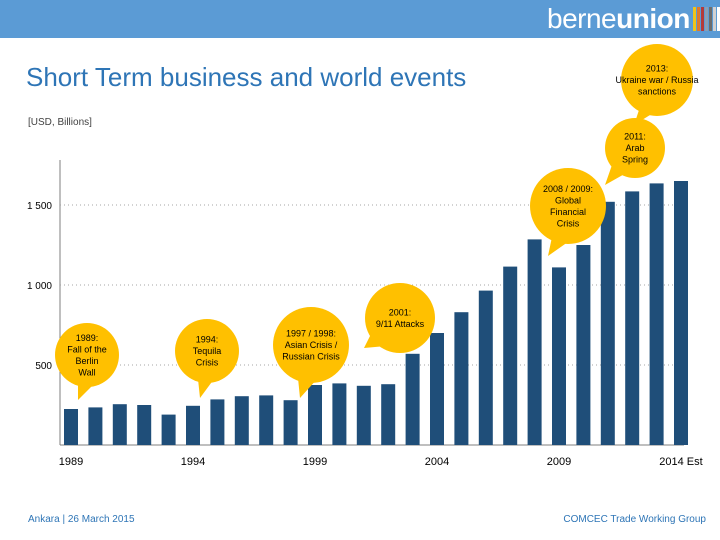 The height and width of the screenshot is (540, 720). What do you see at coordinates (315, 462) in the screenshot?
I see `x-tick-label: 1999` at bounding box center [315, 462].